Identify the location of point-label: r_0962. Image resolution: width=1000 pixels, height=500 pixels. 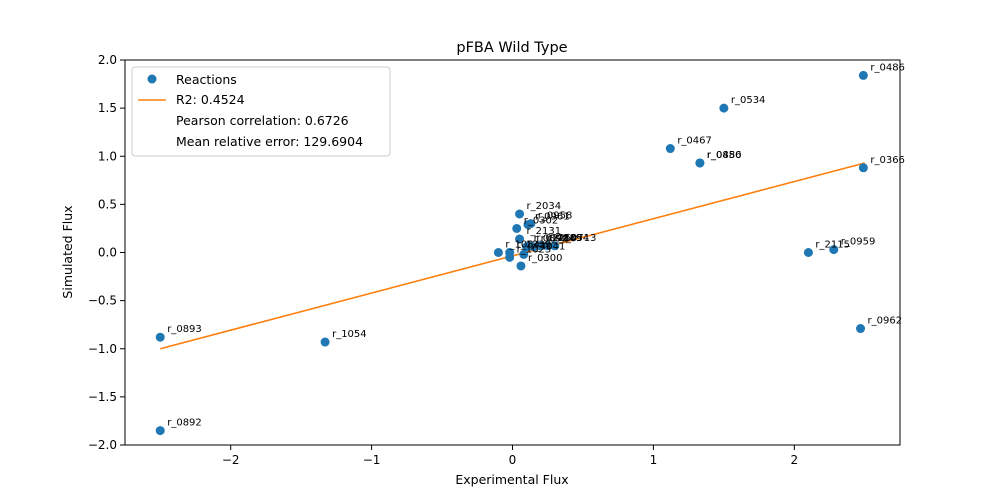
(885, 321).